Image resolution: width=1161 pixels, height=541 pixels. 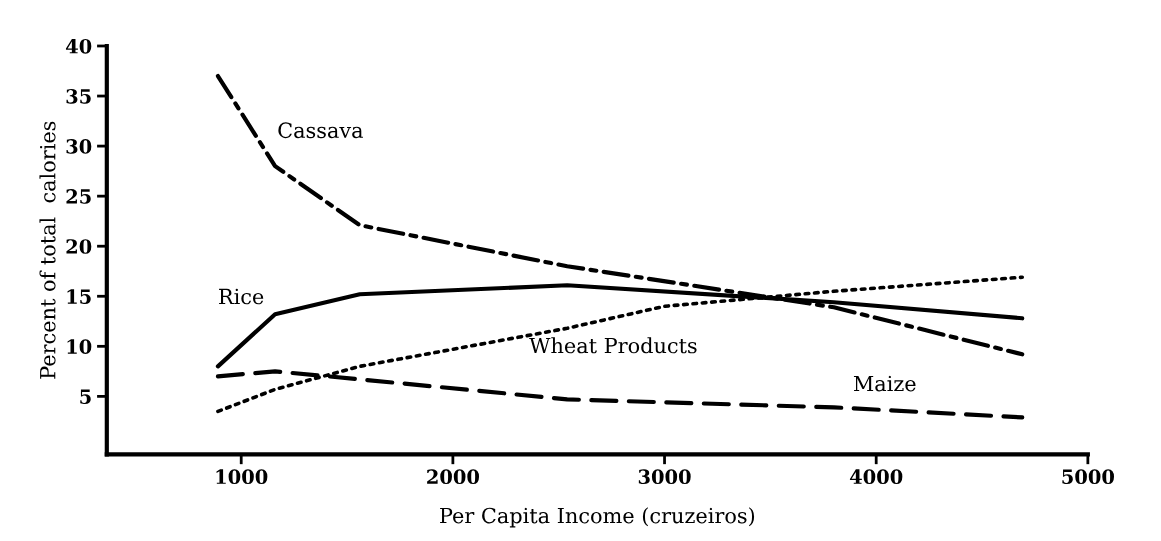 What do you see at coordinates (79, 296) in the screenshot?
I see `y-tick-label: 15` at bounding box center [79, 296].